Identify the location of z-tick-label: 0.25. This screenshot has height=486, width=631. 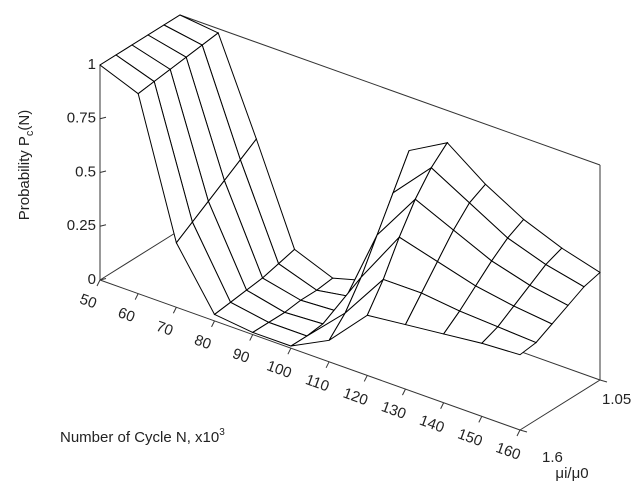
(81, 225).